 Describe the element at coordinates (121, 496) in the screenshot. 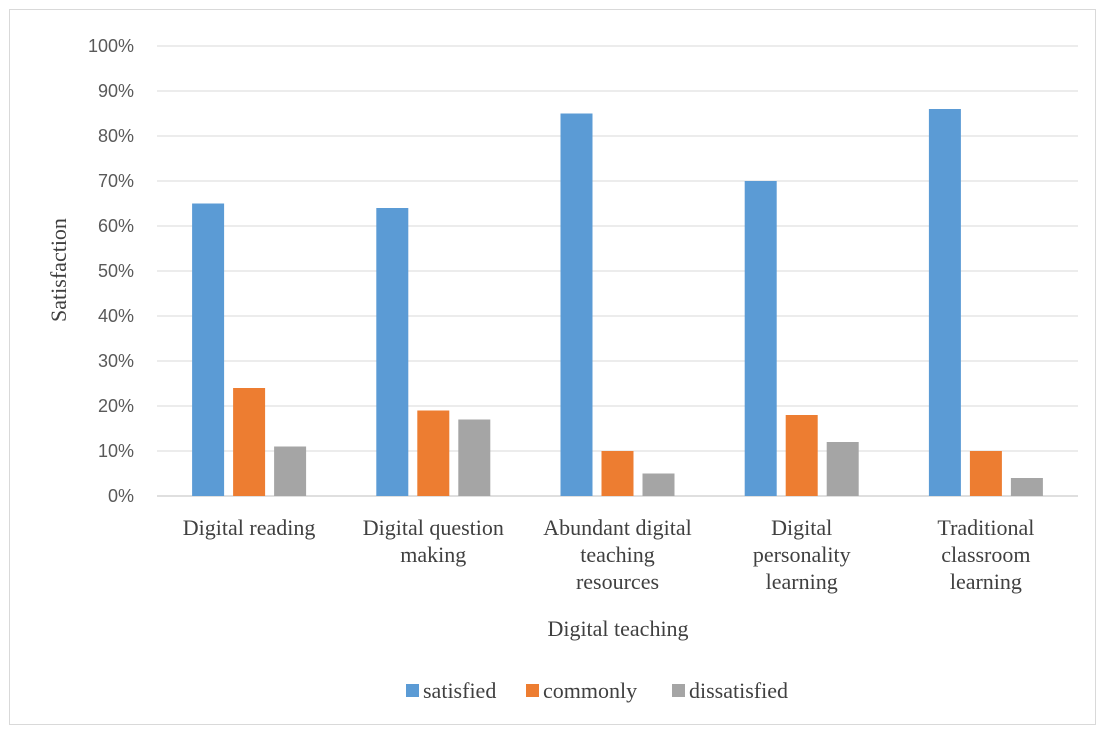

I see `y-tick-label: 0%` at that location.